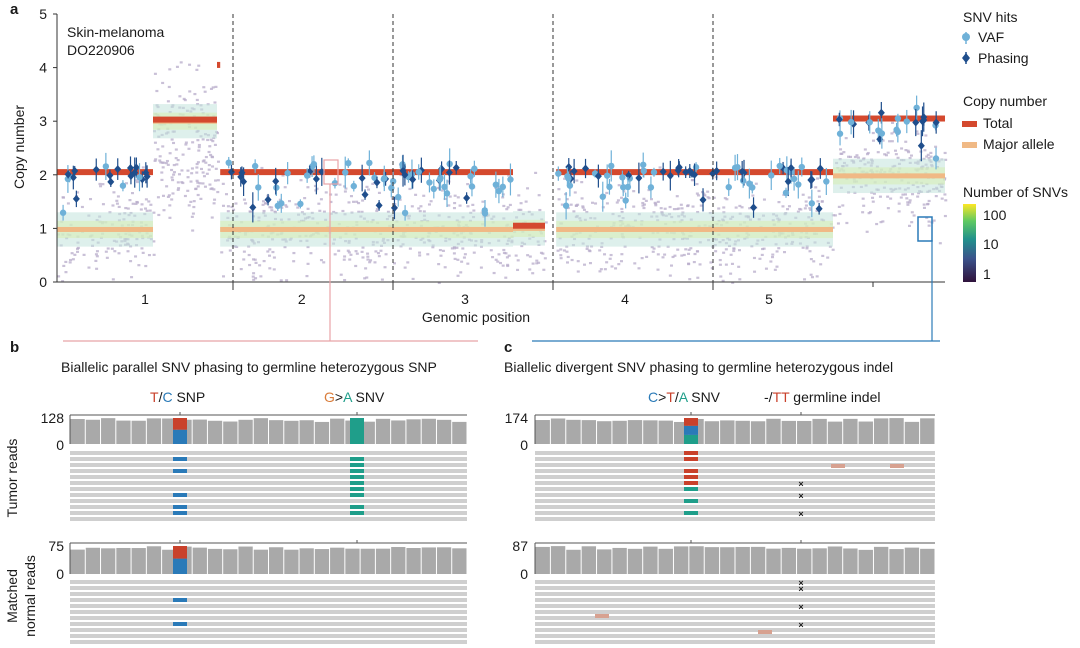 This screenshot has width=1080, height=648. What do you see at coordinates (366, 229) in the screenshot?
I see `major-allele-segment` at bounding box center [366, 229].